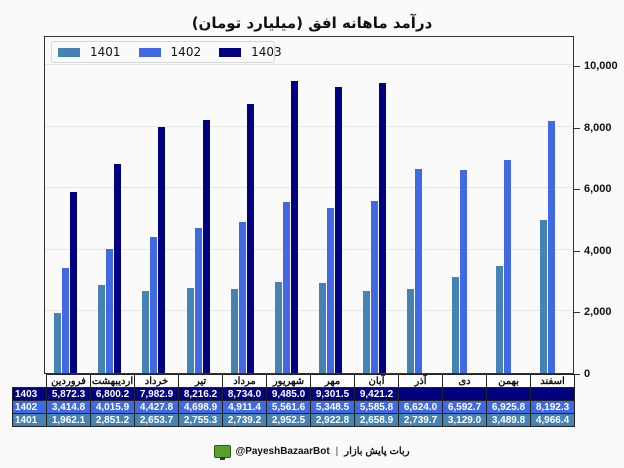  What do you see at coordinates (552, 381) in the screenshot?
I see `table-header-month: اسفند` at bounding box center [552, 381].